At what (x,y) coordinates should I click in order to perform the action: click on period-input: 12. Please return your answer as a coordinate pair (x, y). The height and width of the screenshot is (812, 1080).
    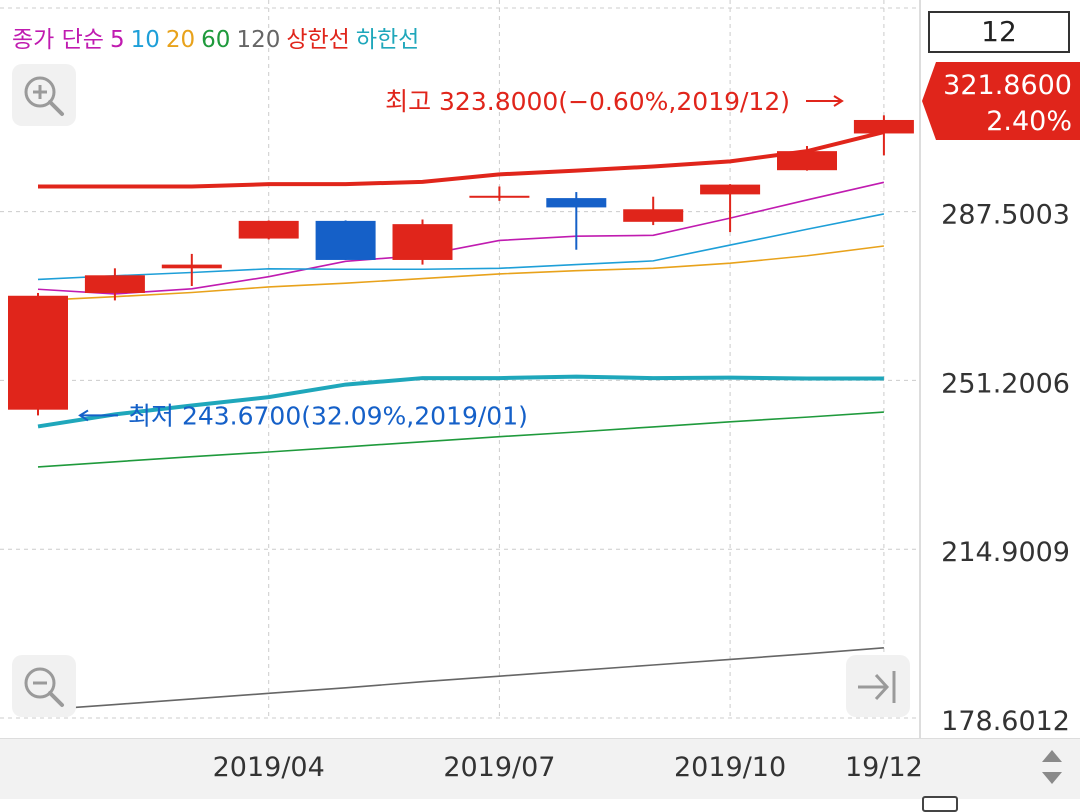
    Looking at the image, I should click on (999, 32).